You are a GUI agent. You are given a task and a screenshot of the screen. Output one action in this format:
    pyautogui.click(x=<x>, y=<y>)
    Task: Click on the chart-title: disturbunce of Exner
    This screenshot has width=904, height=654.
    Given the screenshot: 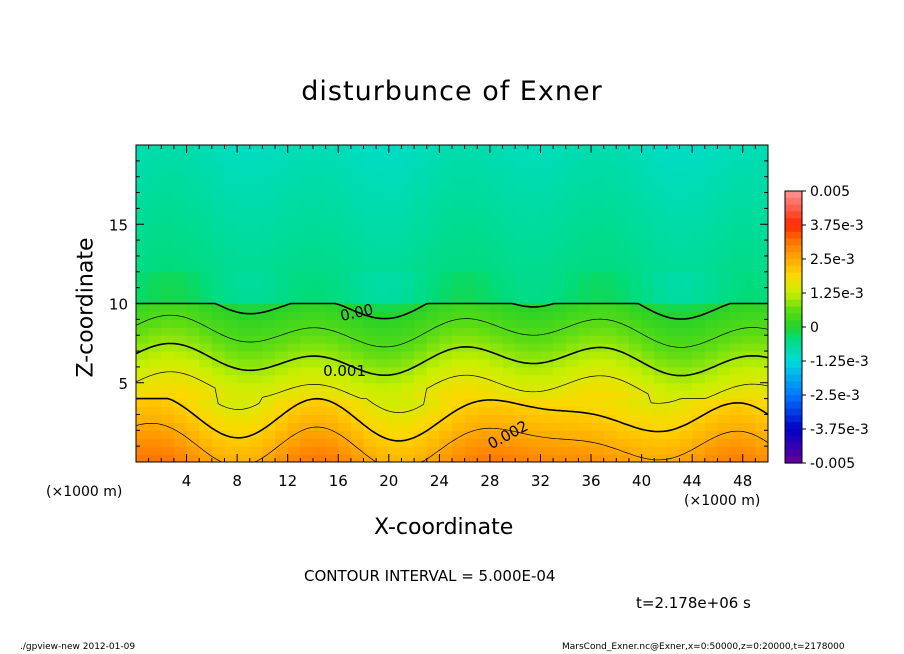 What is the action you would take?
    pyautogui.click(x=452, y=91)
    